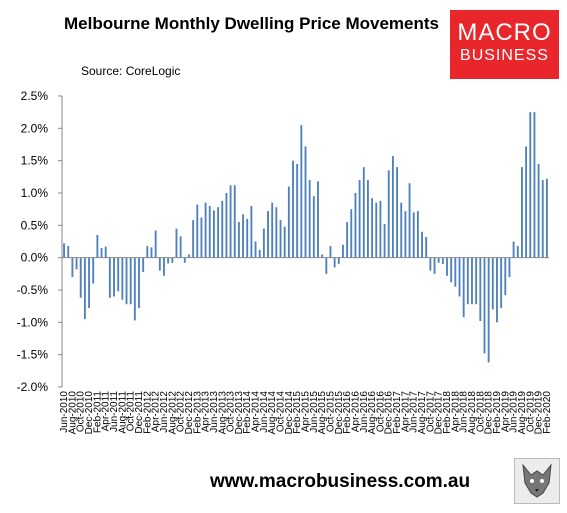 The image size is (567, 513). I want to click on wolf-icon, so click(537, 481).